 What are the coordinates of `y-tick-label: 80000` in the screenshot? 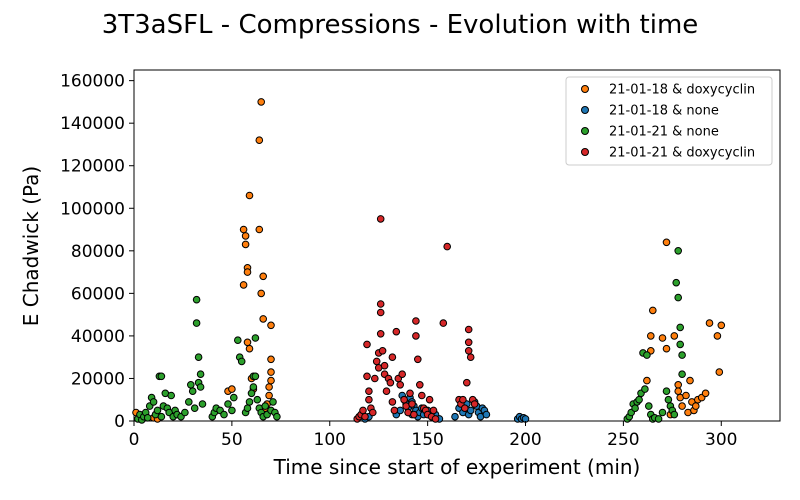 It's located at (98, 252).